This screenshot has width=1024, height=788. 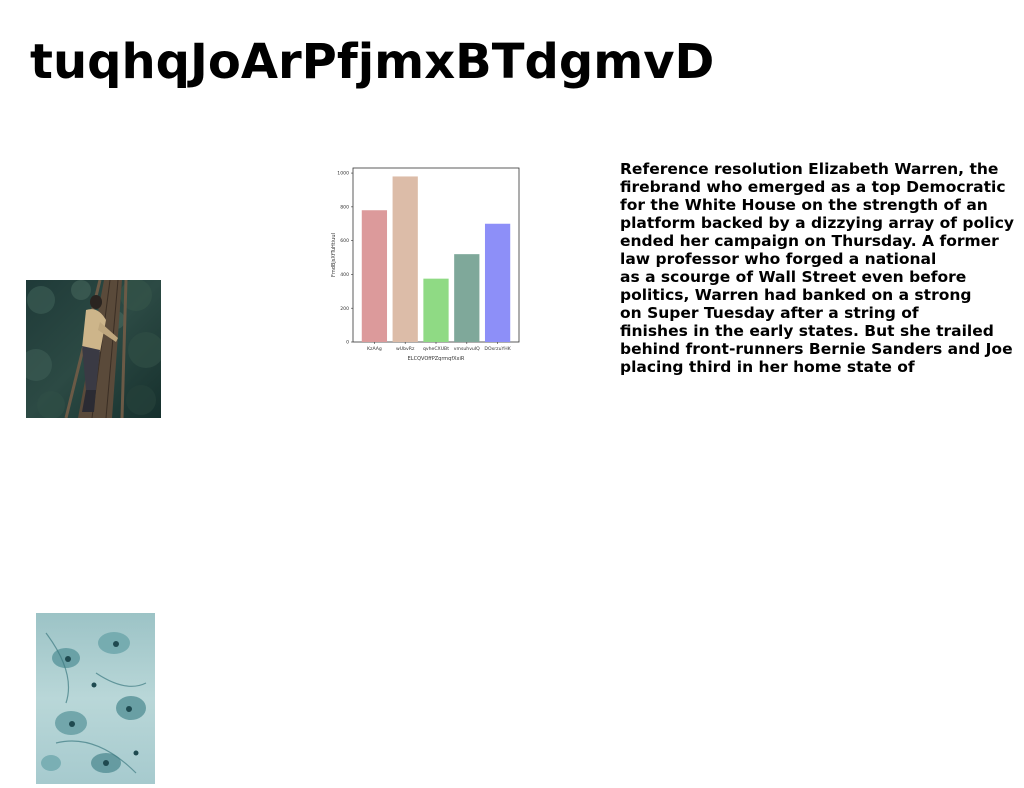 What do you see at coordinates (436, 359) in the screenshot?
I see `x-axis-label: ELCQVOffPZqrmqfXxiR` at bounding box center [436, 359].